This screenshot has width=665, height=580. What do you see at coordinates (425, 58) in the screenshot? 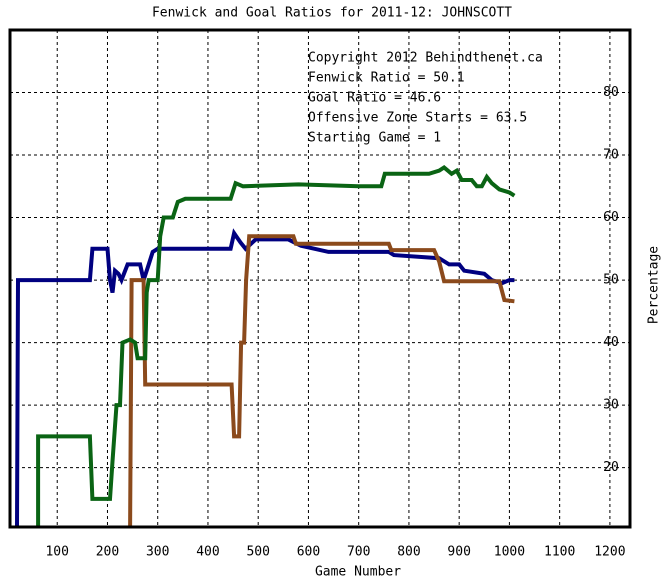
I see `annotation: Copyright 2012 Behindthenet.ca` at bounding box center [425, 58].